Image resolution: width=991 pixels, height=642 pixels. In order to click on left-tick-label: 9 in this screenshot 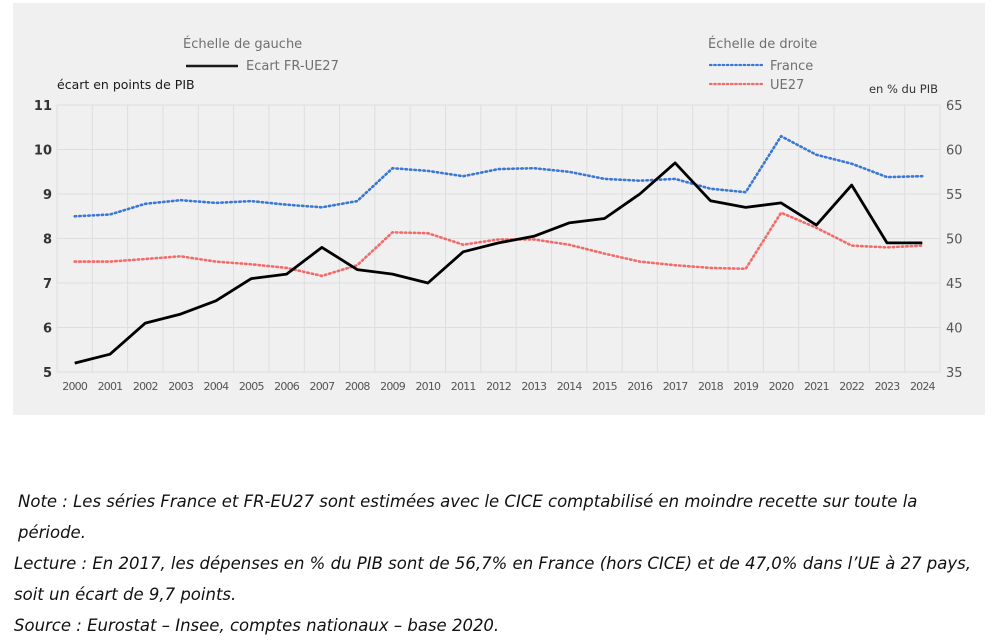, I will do `click(47, 195)`.